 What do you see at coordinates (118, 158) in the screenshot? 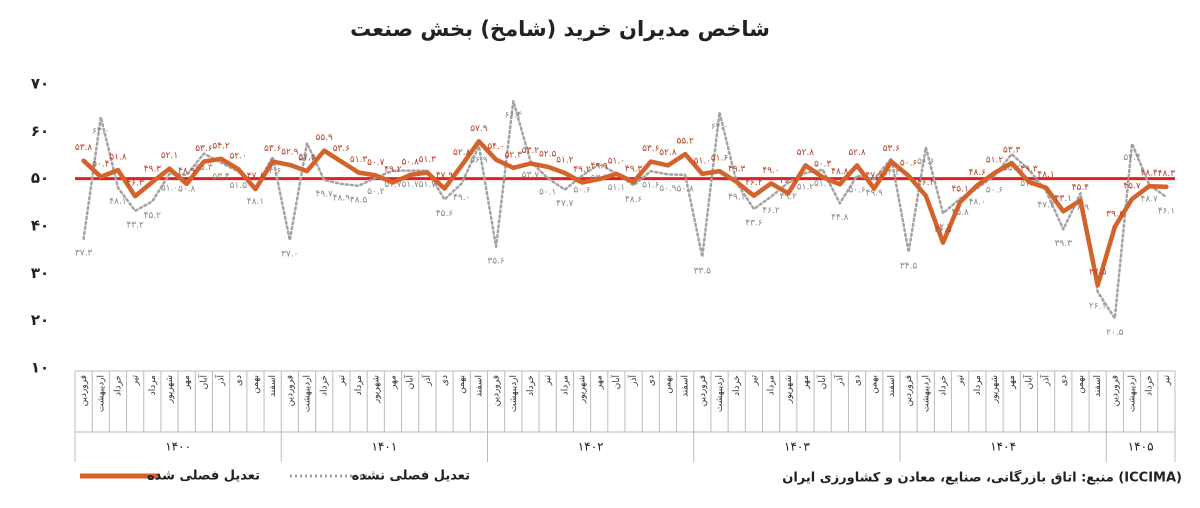
I see `data-label: ۵۱.۸` at bounding box center [118, 158].